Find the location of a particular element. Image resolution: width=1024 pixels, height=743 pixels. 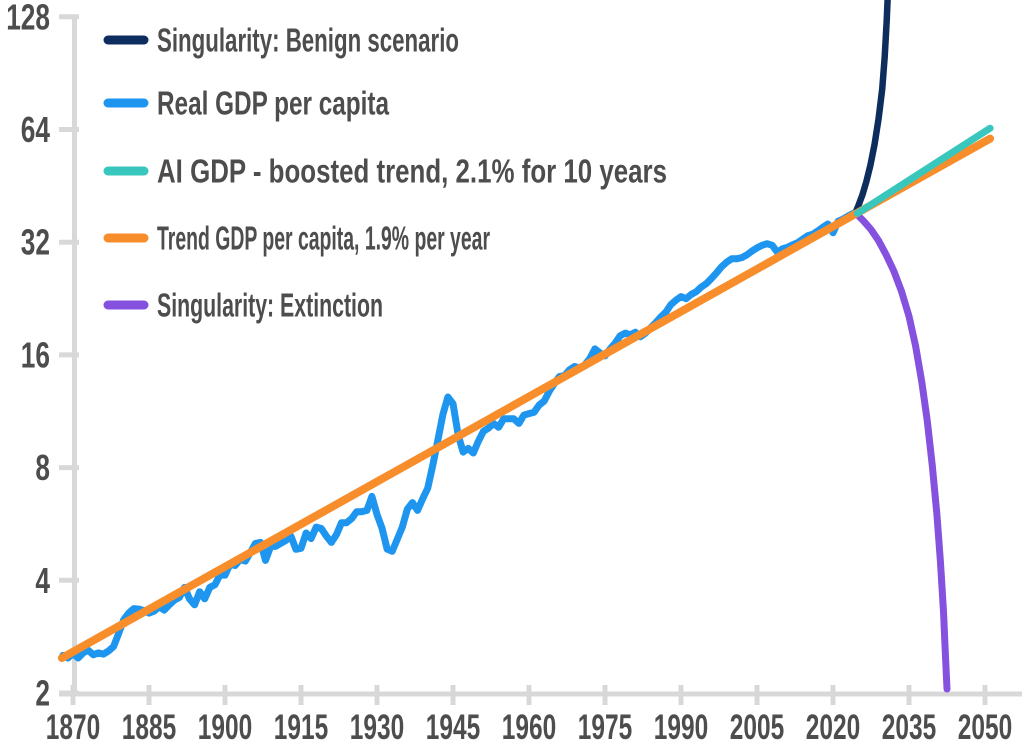

x-tick-label: 1960 is located at coordinates (529, 725).